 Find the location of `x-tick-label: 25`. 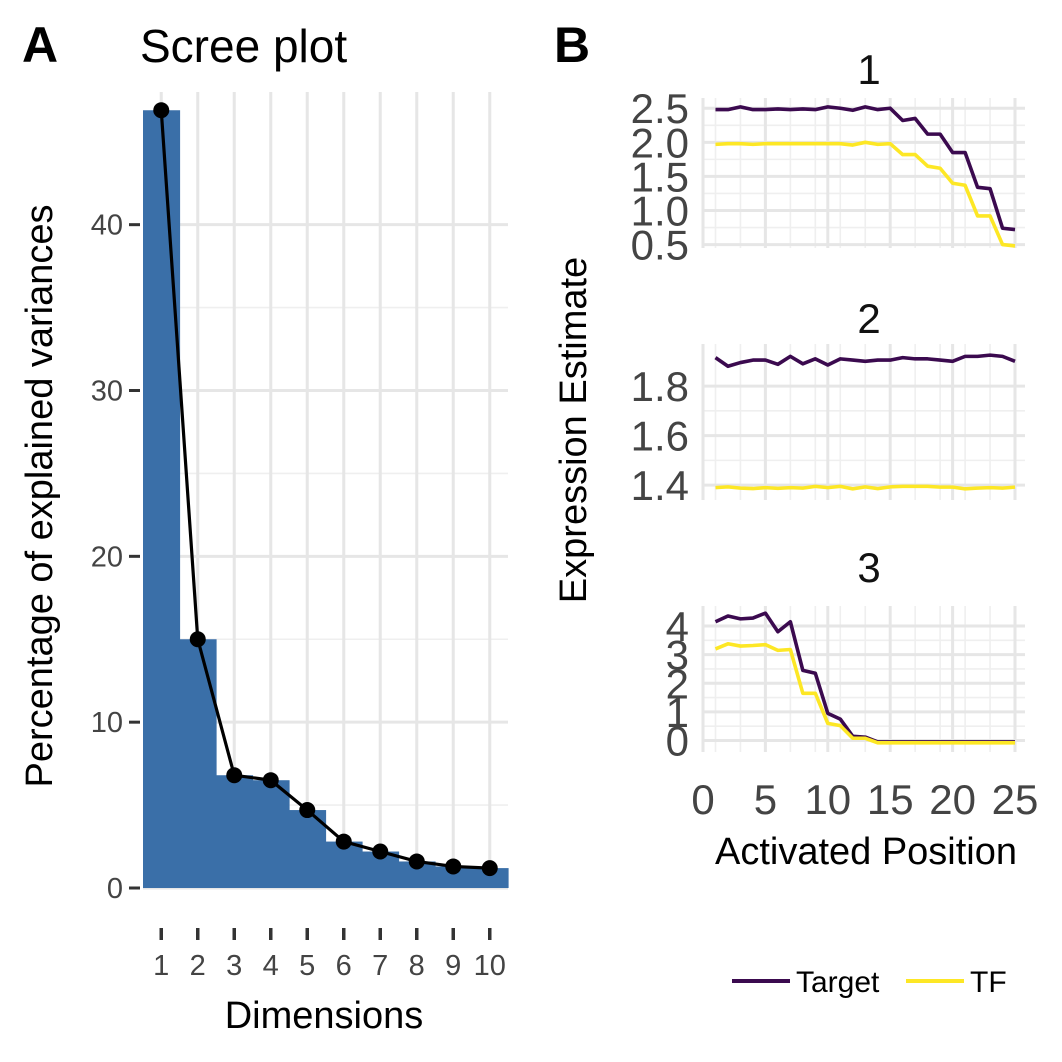

x-tick-label: 25 is located at coordinates (1015, 799).